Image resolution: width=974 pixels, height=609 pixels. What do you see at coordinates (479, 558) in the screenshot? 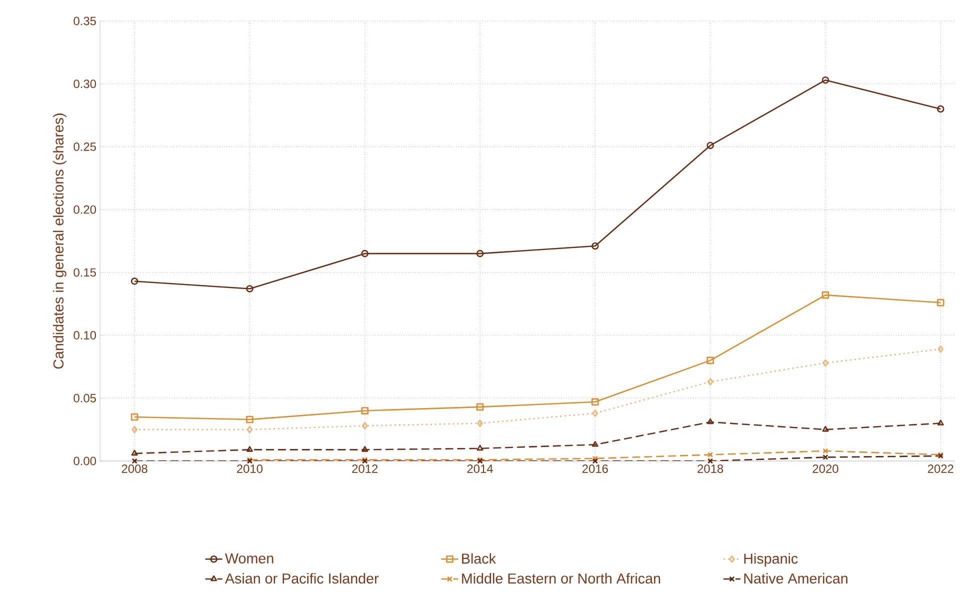
I see `legend-label: Black` at bounding box center [479, 558].